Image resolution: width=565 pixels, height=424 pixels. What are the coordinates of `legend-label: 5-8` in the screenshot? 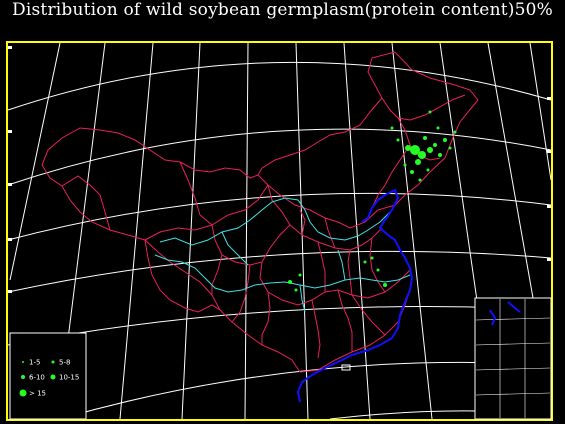 It's located at (64, 363).